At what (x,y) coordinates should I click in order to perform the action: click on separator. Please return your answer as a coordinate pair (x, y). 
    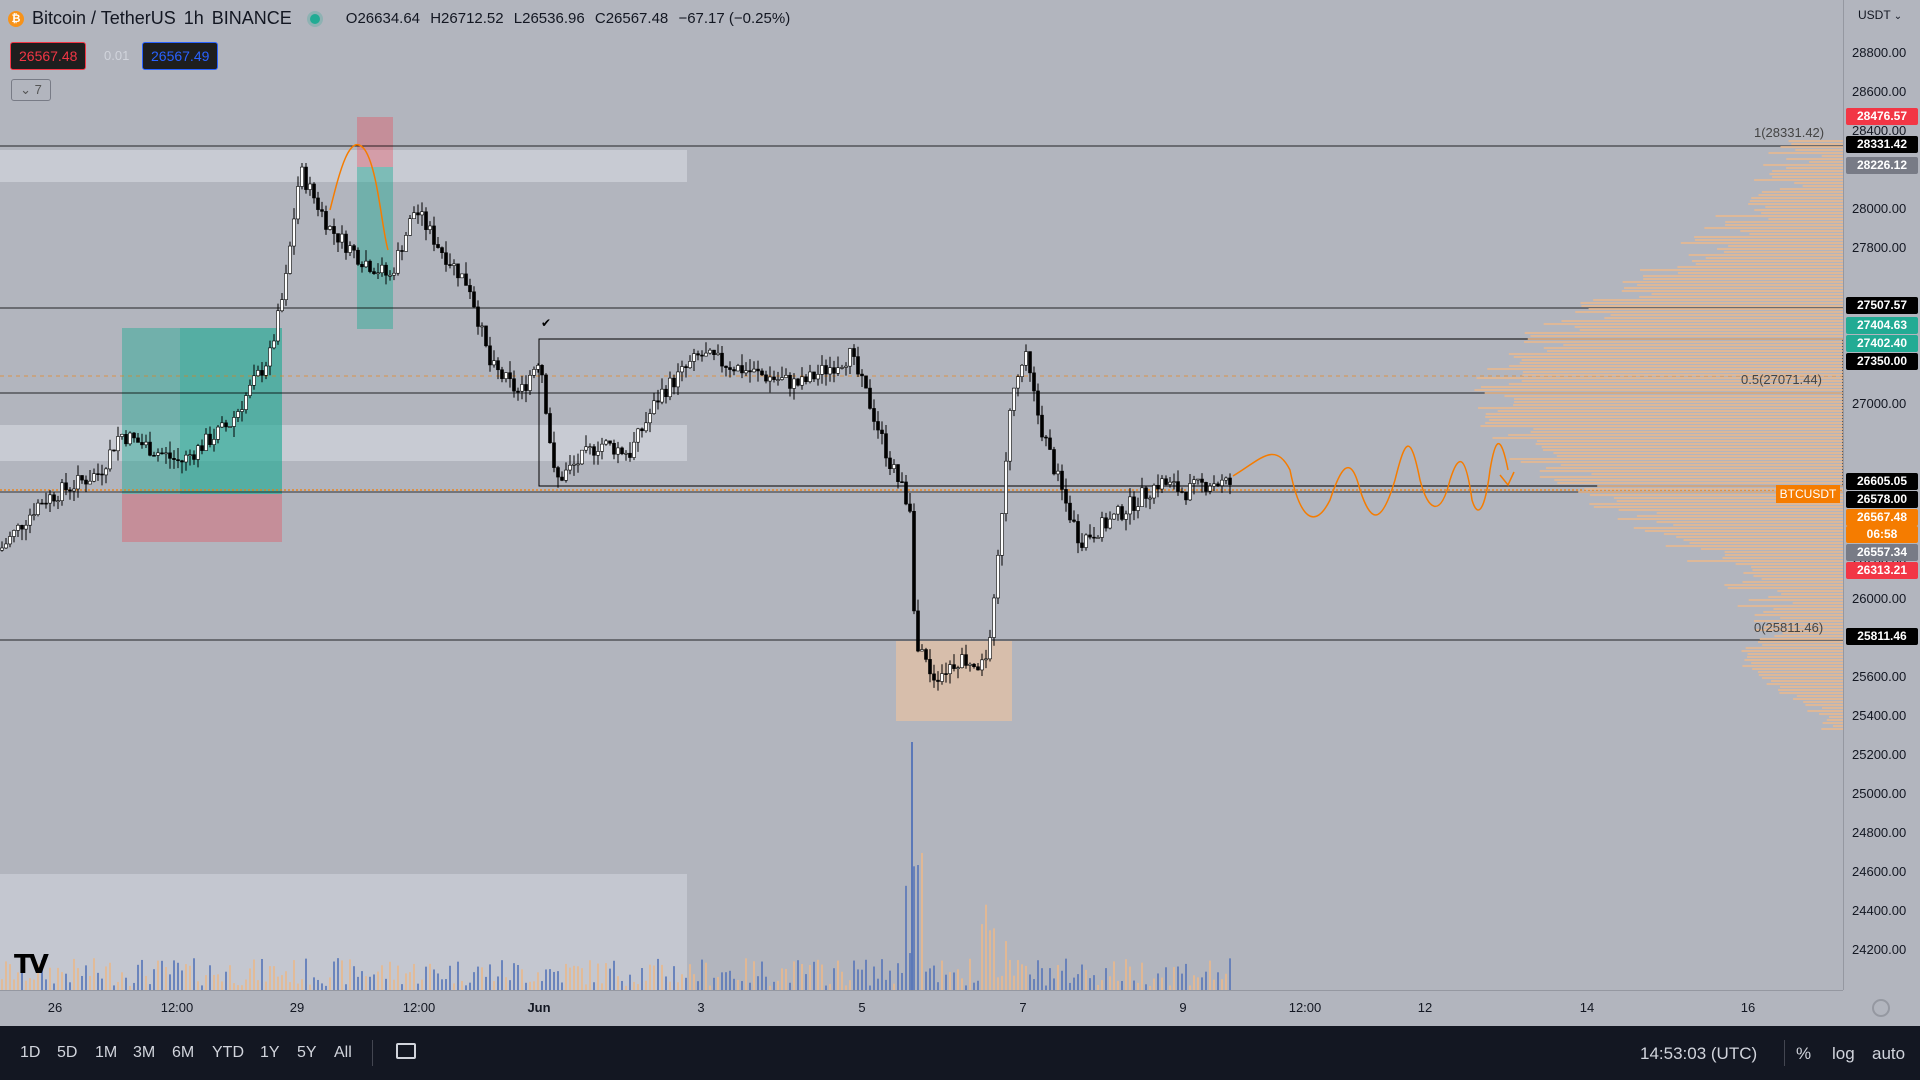
    Looking at the image, I should click on (372, 1053).